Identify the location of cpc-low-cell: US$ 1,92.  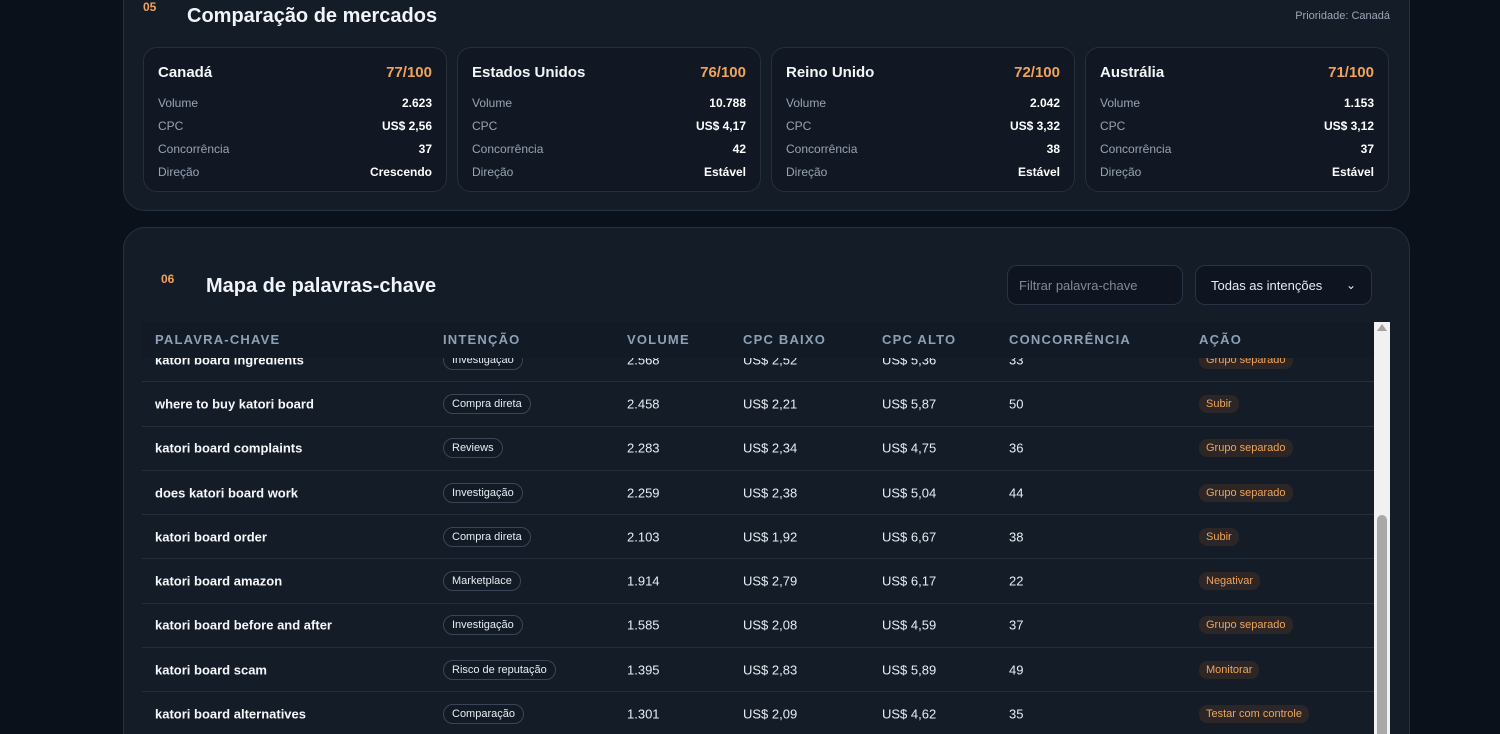
(770, 537).